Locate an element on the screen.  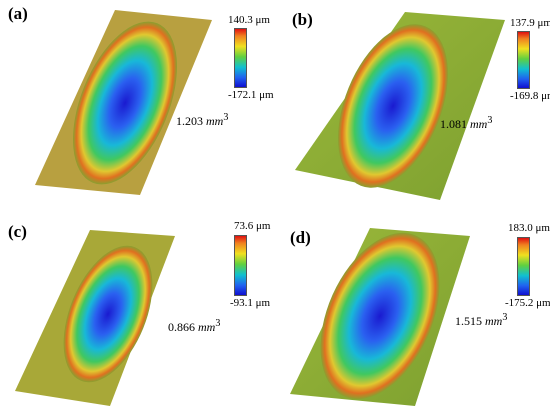
volume-value: 1.203 is located at coordinates (189, 121).